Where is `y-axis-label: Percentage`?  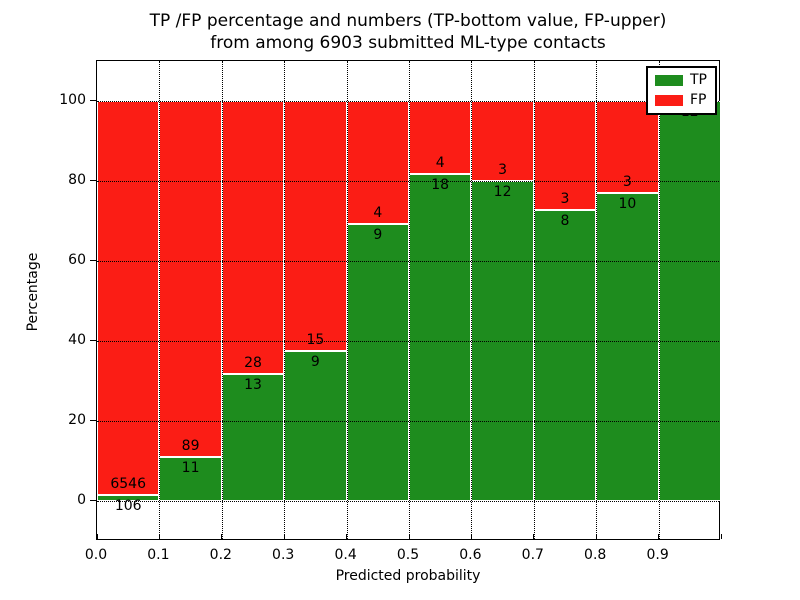 y-axis-label: Percentage is located at coordinates (33, 292).